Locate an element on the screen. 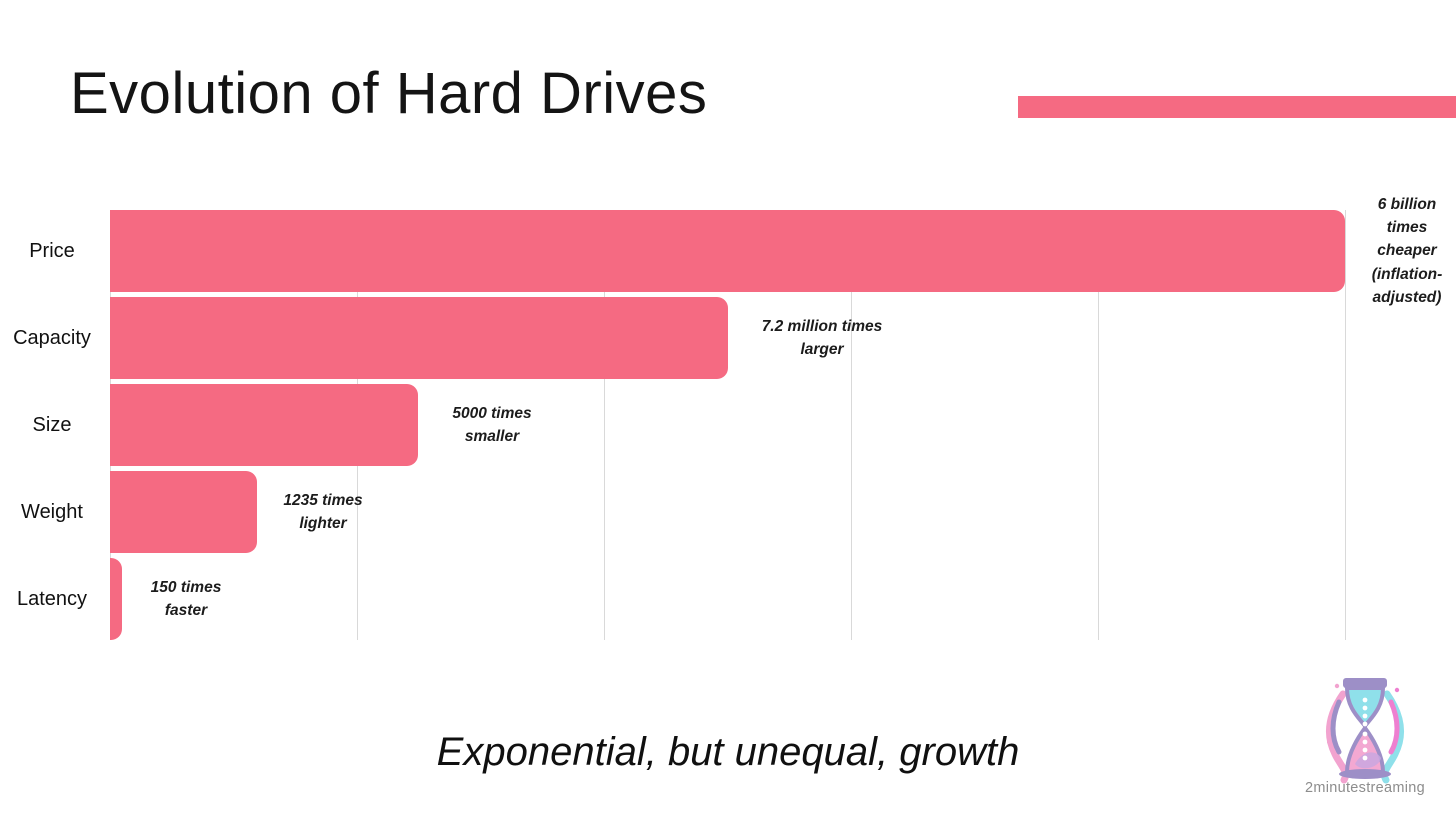 The width and height of the screenshot is (1456, 819). value-label-capacity: 7.2 million times larger is located at coordinates (822, 337).